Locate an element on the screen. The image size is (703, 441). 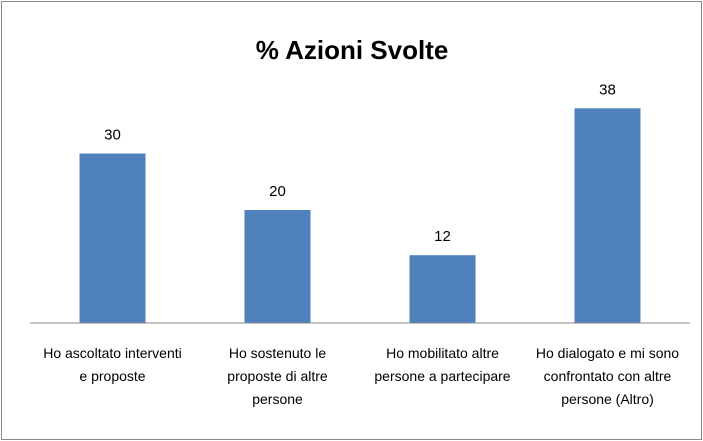
chart-title: % Azioni Svolte is located at coordinates (352, 50).